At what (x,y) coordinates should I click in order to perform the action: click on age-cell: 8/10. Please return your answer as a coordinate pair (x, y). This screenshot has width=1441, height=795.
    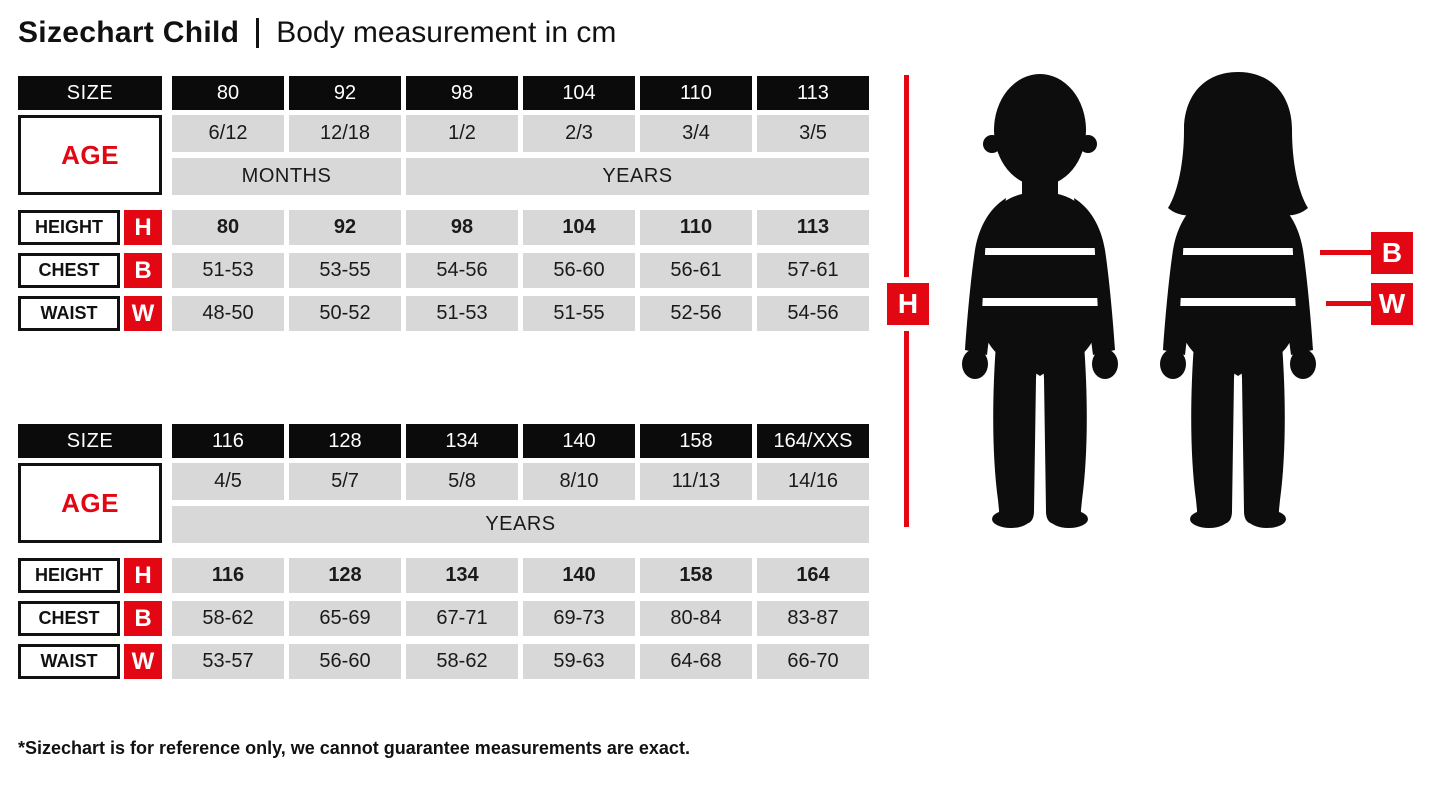
    Looking at the image, I should click on (579, 481).